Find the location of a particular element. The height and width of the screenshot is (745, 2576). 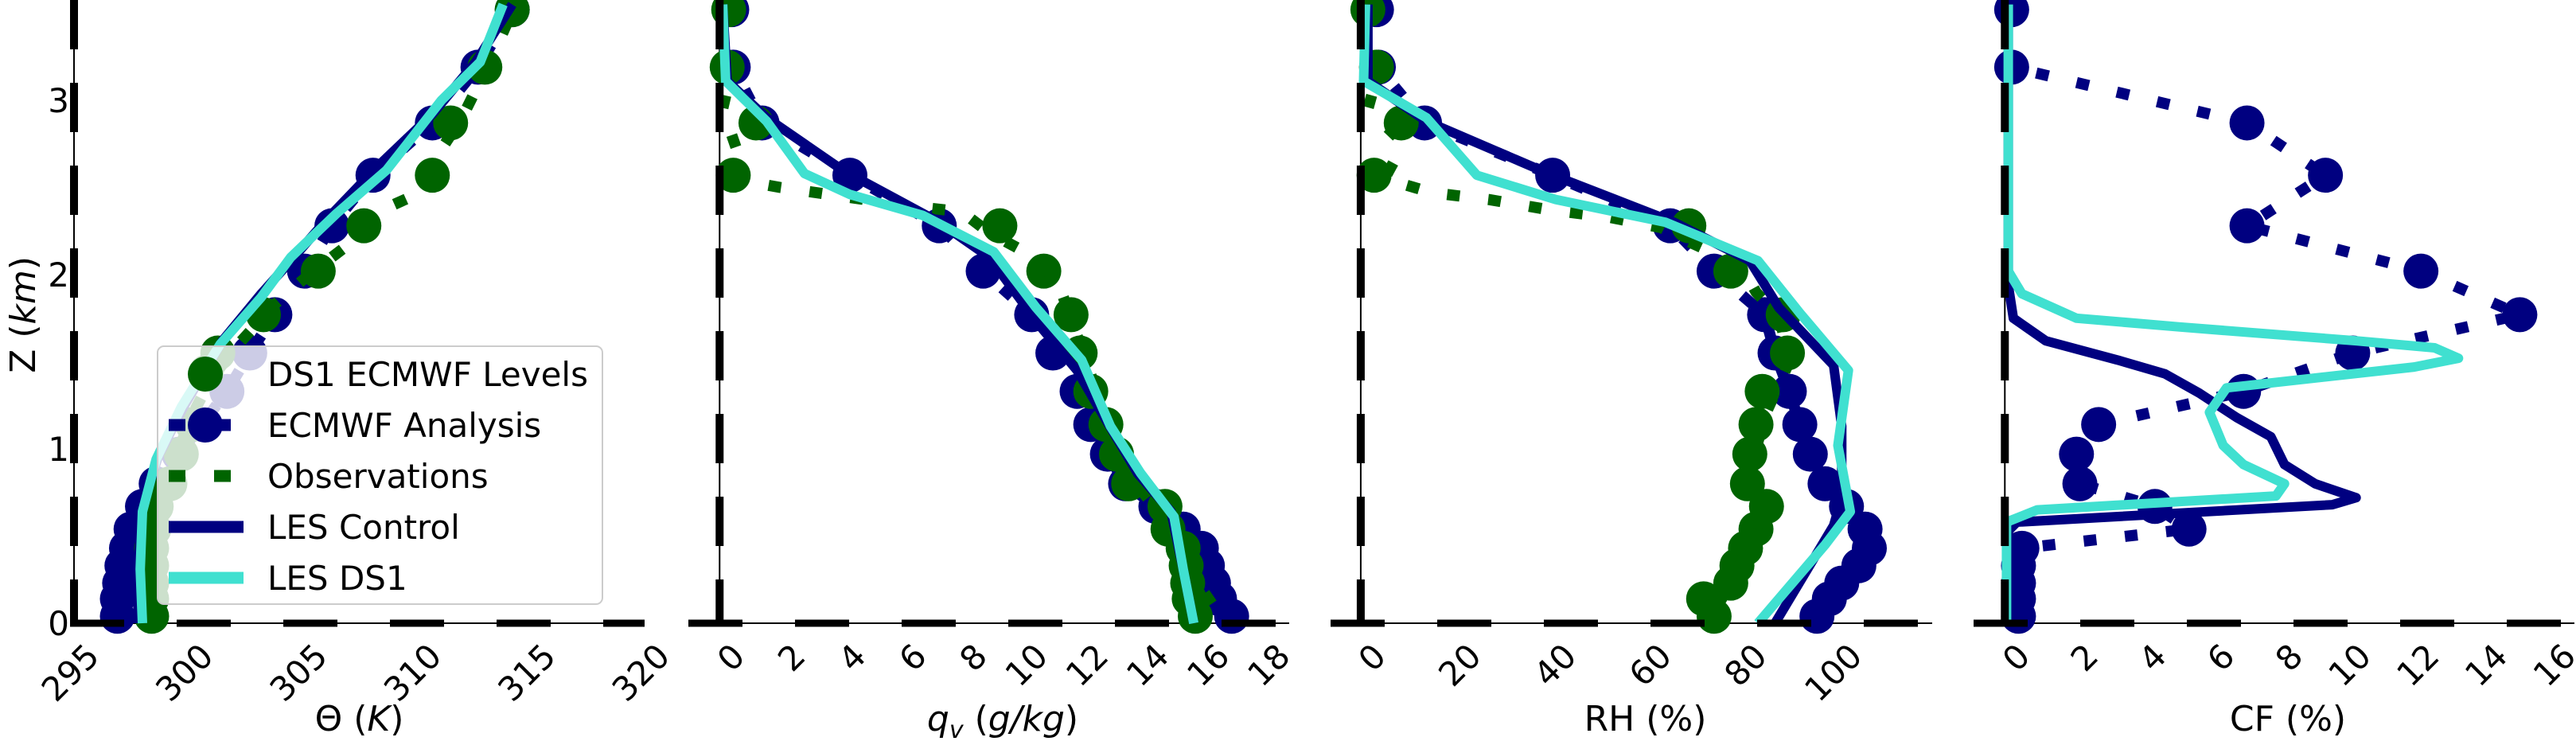

x-axis-label: CF (%) is located at coordinates (2288, 719).